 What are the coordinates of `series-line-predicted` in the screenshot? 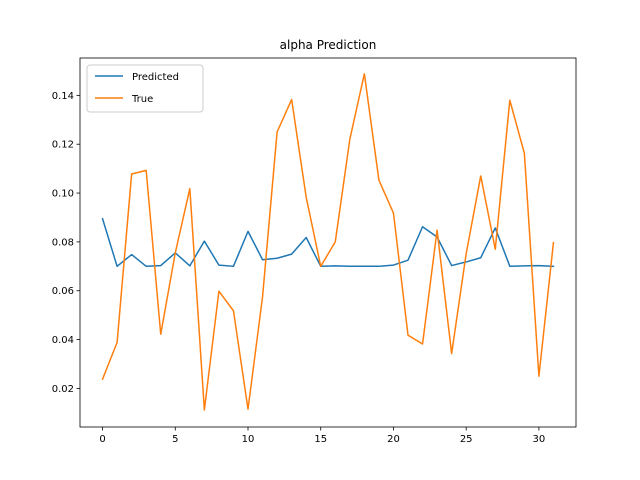 It's located at (328, 242).